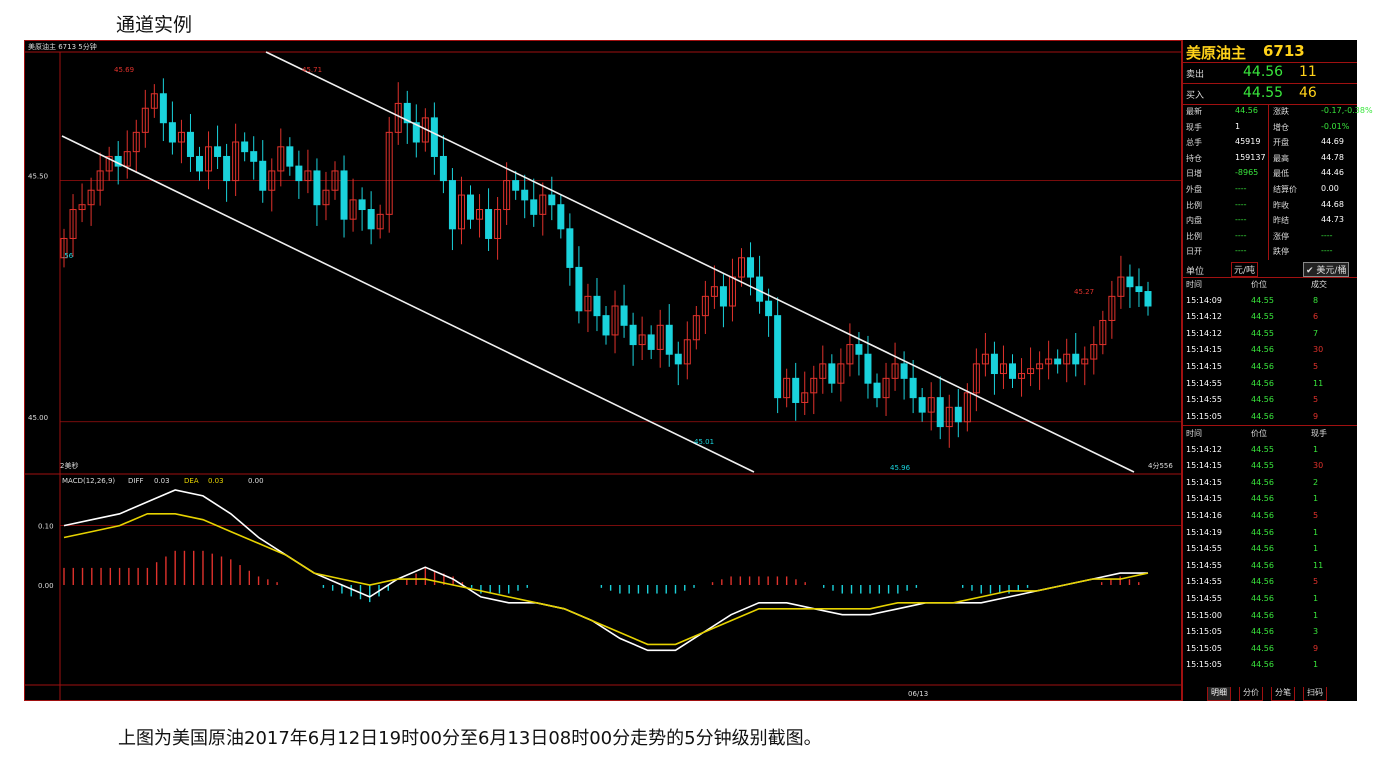 The height and width of the screenshot is (760, 1381). What do you see at coordinates (1204, 598) in the screenshot?
I see `trade-time: 15:14:55` at bounding box center [1204, 598].